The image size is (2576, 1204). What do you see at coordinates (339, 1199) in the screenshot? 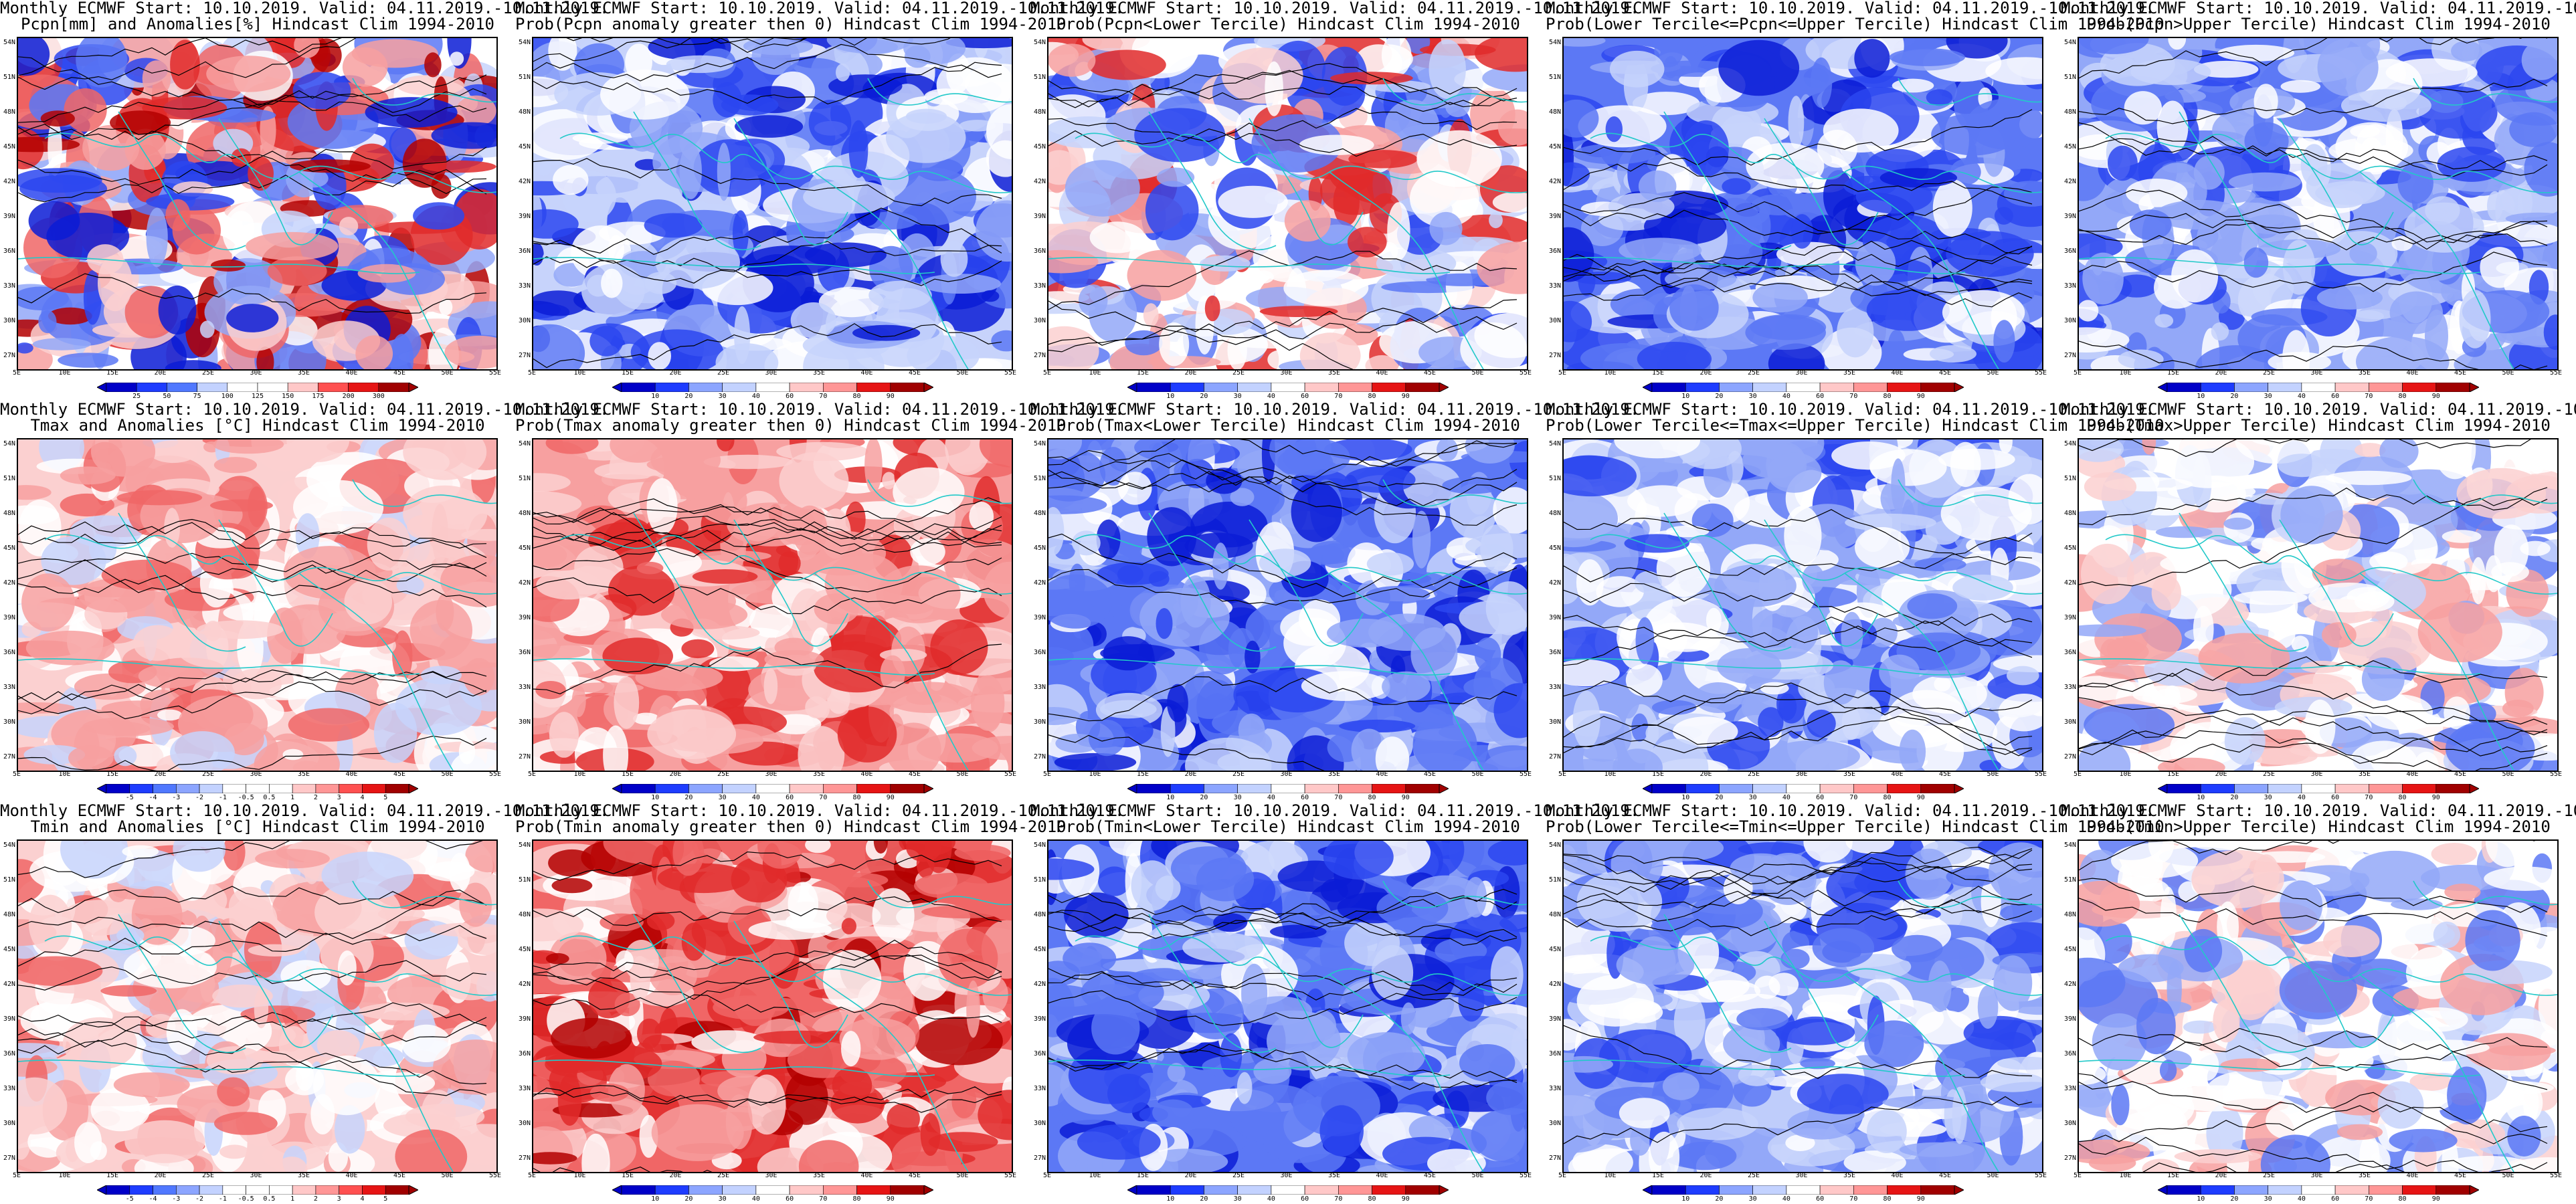
I see `colorbar-tick-label: 3` at bounding box center [339, 1199].